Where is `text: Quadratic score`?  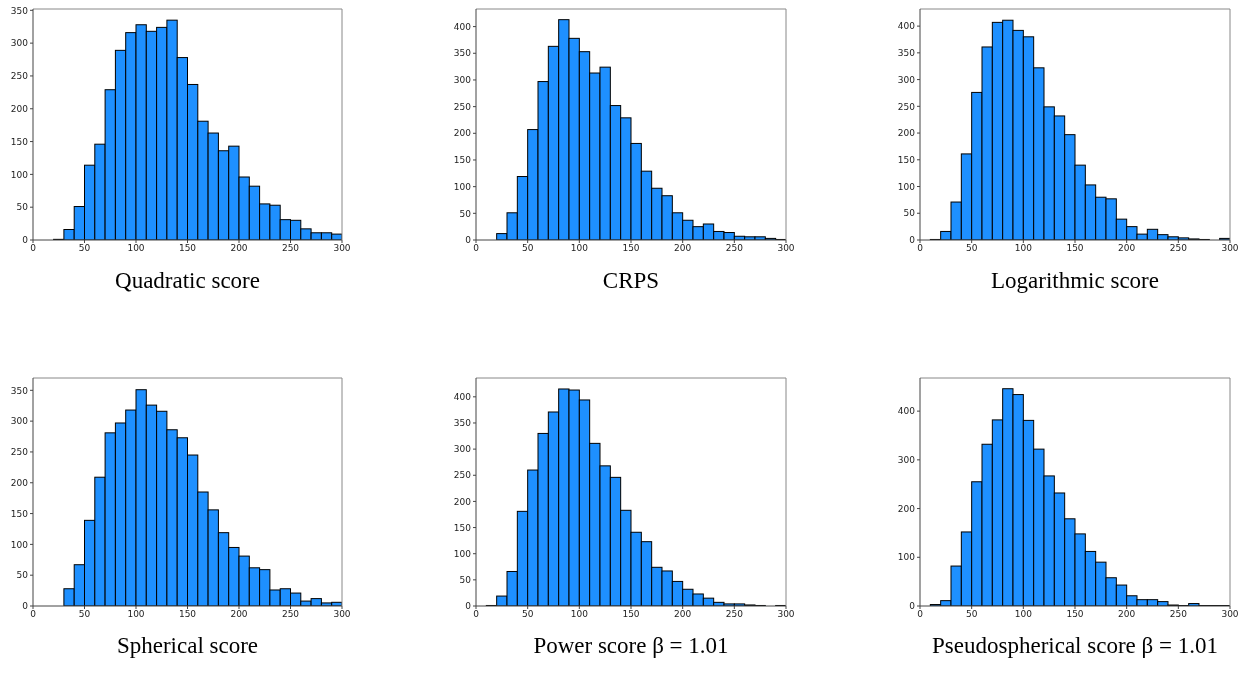 text: Quadratic score is located at coordinates (187, 281).